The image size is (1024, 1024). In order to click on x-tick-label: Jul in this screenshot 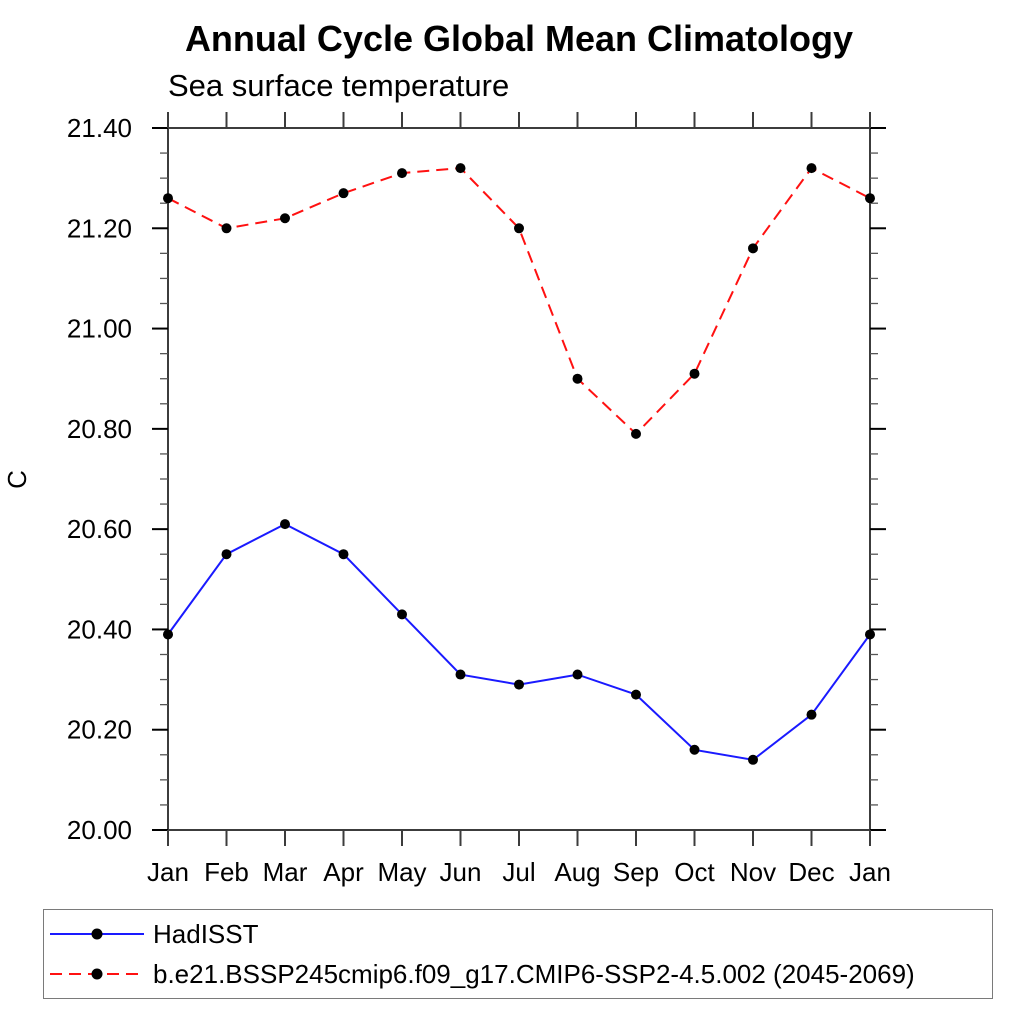, I will do `click(518, 872)`.